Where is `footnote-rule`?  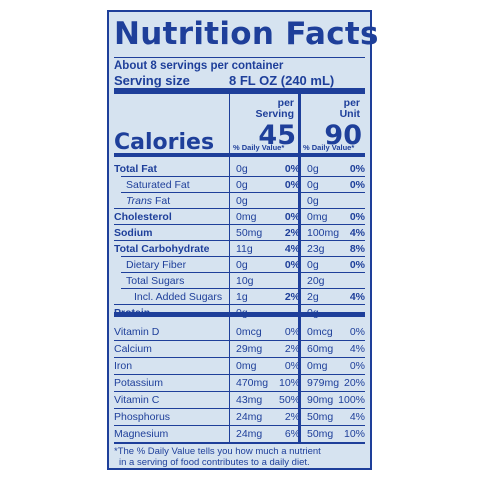 footnote-rule is located at coordinates (239, 443).